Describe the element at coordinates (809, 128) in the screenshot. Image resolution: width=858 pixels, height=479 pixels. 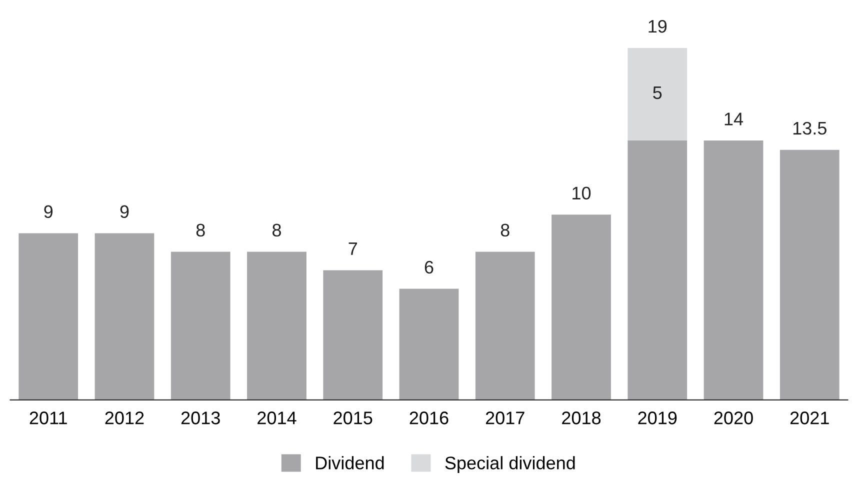
I see `data-label: 13.5` at that location.